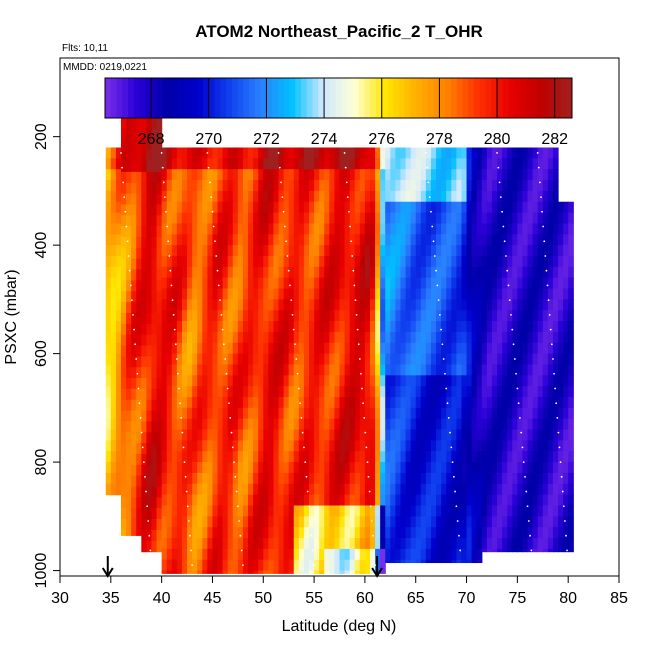 The height and width of the screenshot is (650, 650). I want to click on x-tick-label: 65, so click(416, 598).